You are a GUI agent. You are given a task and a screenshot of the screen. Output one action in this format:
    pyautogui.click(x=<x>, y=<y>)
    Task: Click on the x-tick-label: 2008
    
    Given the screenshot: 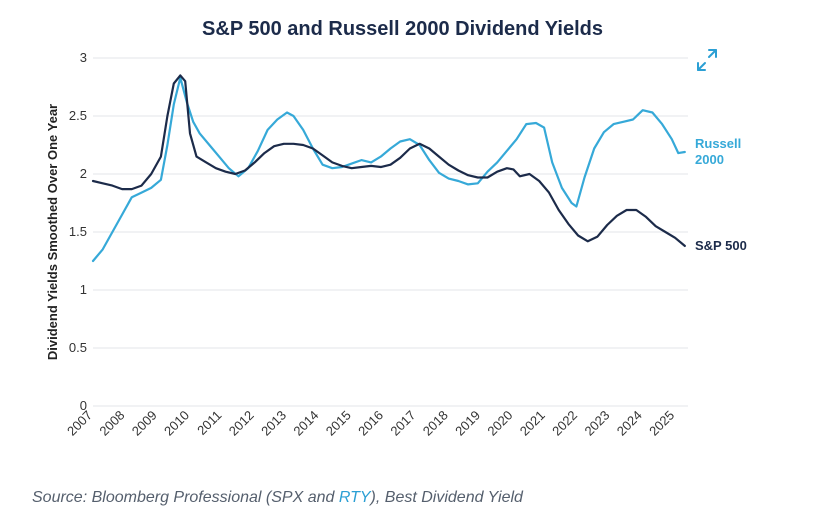 What is the action you would take?
    pyautogui.click(x=111, y=423)
    